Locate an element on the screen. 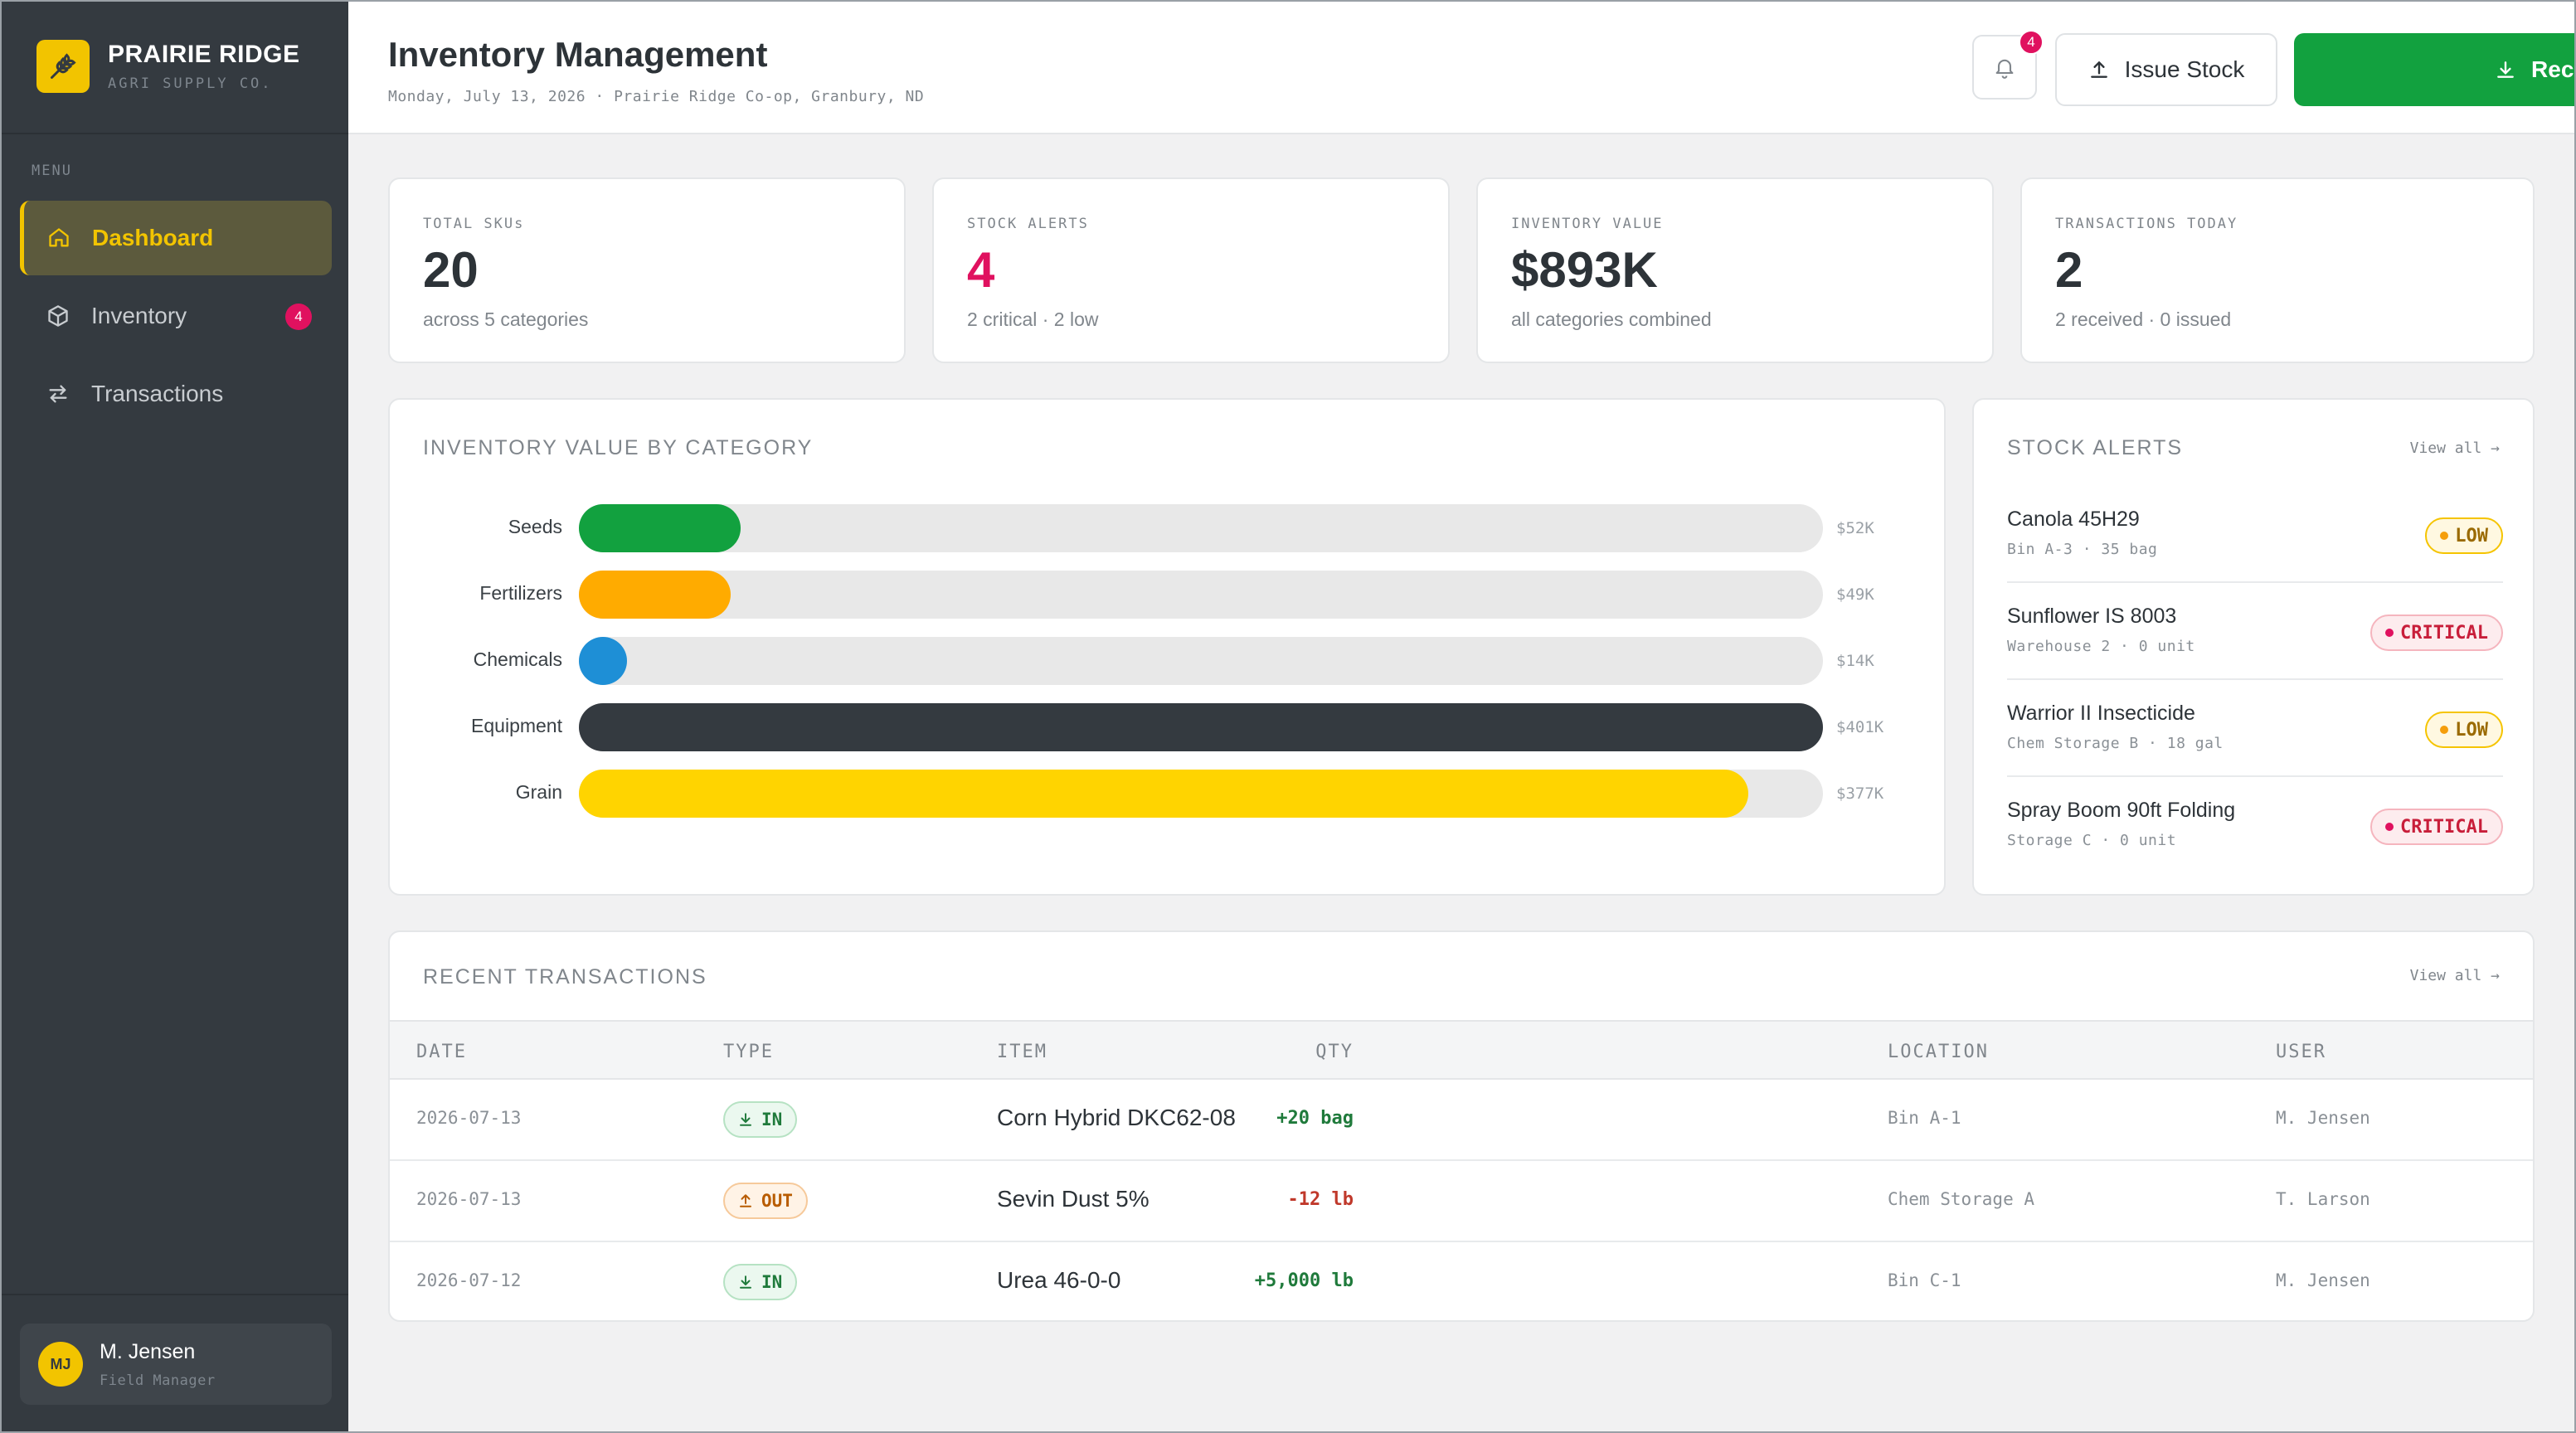 The image size is (2576, 1433). notifications-button: 4 is located at coordinates (2008, 65).